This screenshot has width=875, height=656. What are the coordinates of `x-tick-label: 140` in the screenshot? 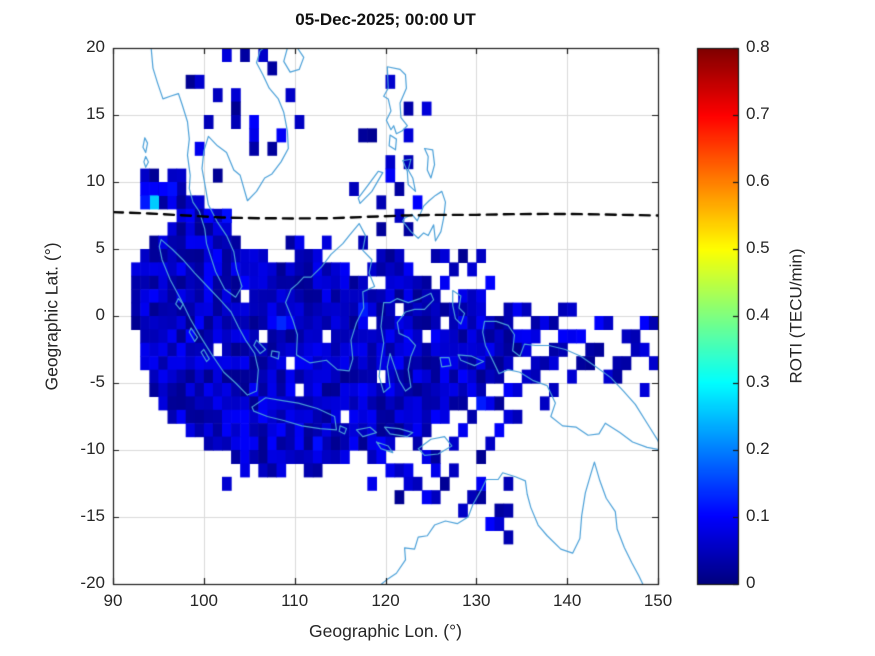 It's located at (567, 600).